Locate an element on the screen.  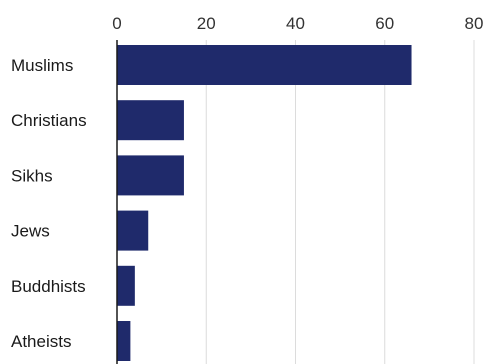
category-label: Sikhs is located at coordinates (32, 175).